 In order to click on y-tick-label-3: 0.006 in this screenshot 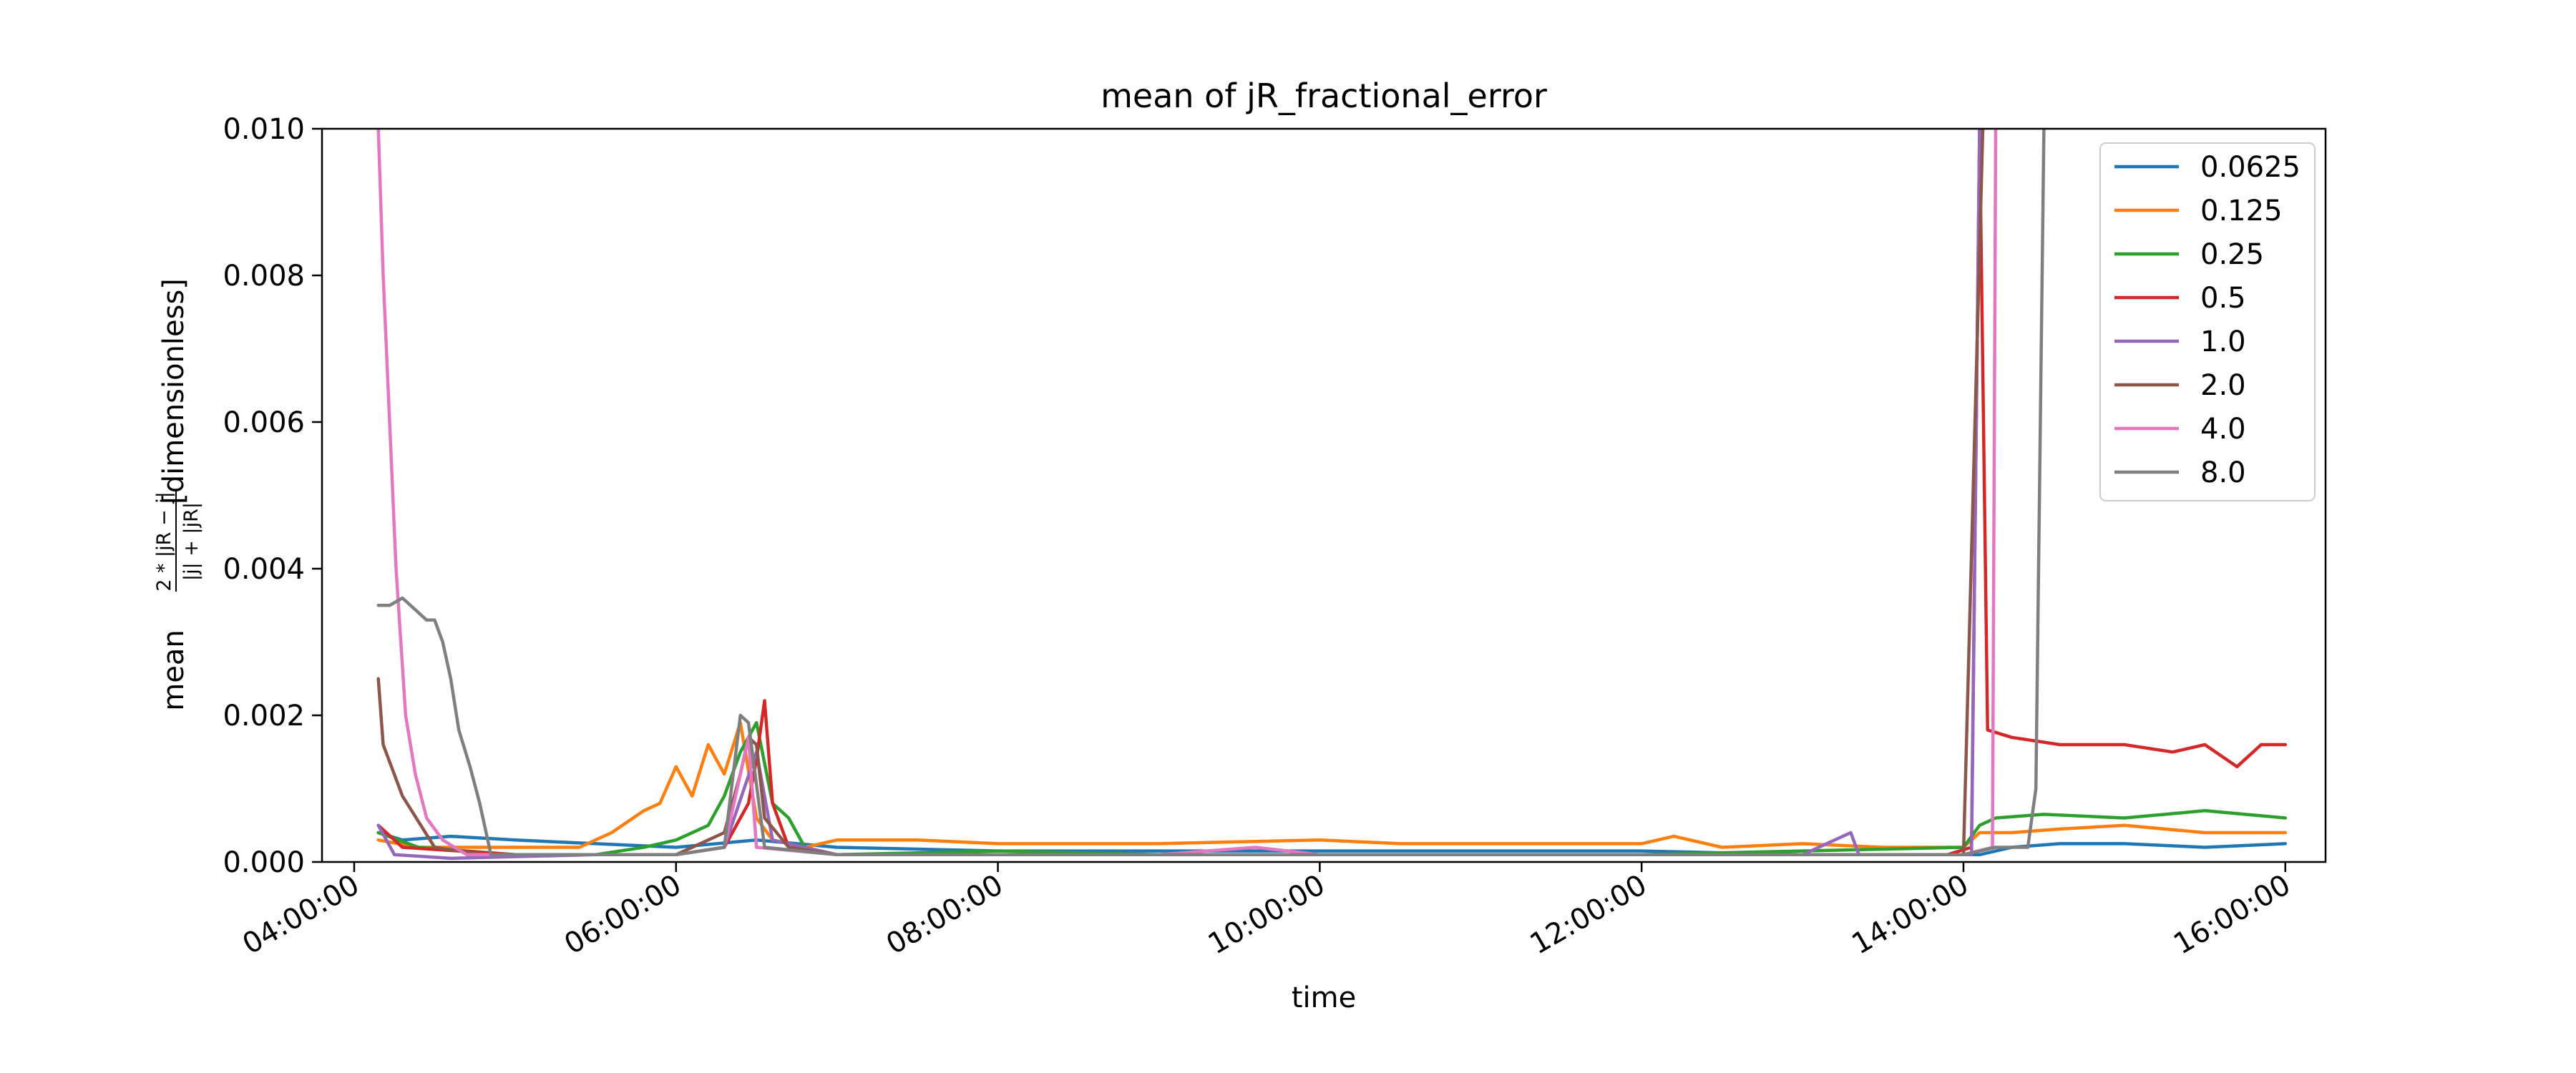, I will do `click(264, 422)`.